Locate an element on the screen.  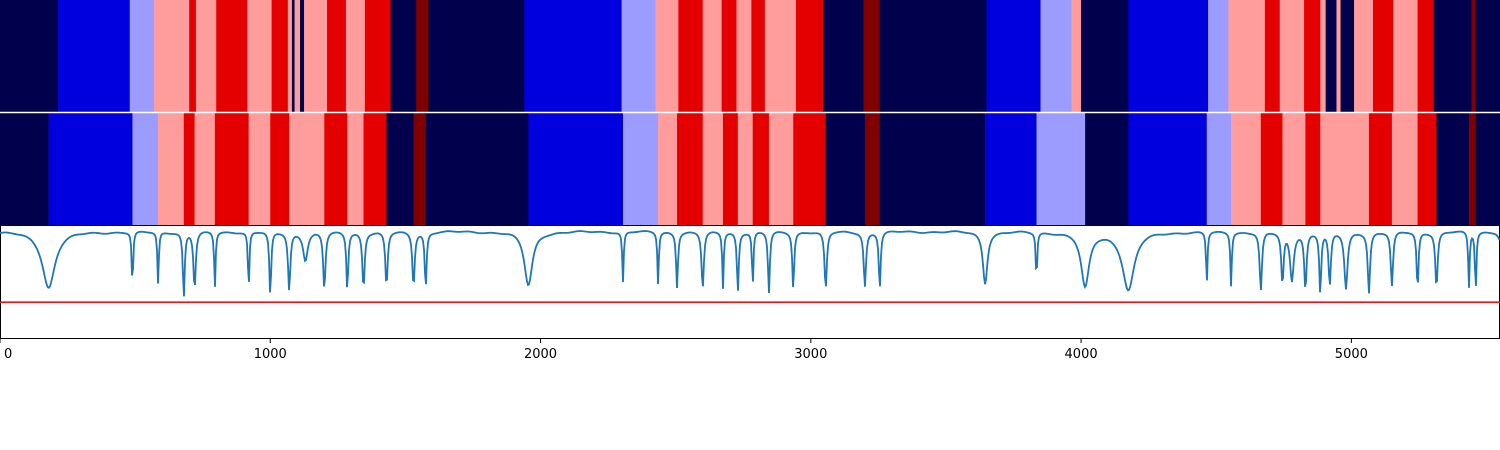
x-axis: 0 1000 2000 3000 4000 5000 is located at coordinates (684, 350).